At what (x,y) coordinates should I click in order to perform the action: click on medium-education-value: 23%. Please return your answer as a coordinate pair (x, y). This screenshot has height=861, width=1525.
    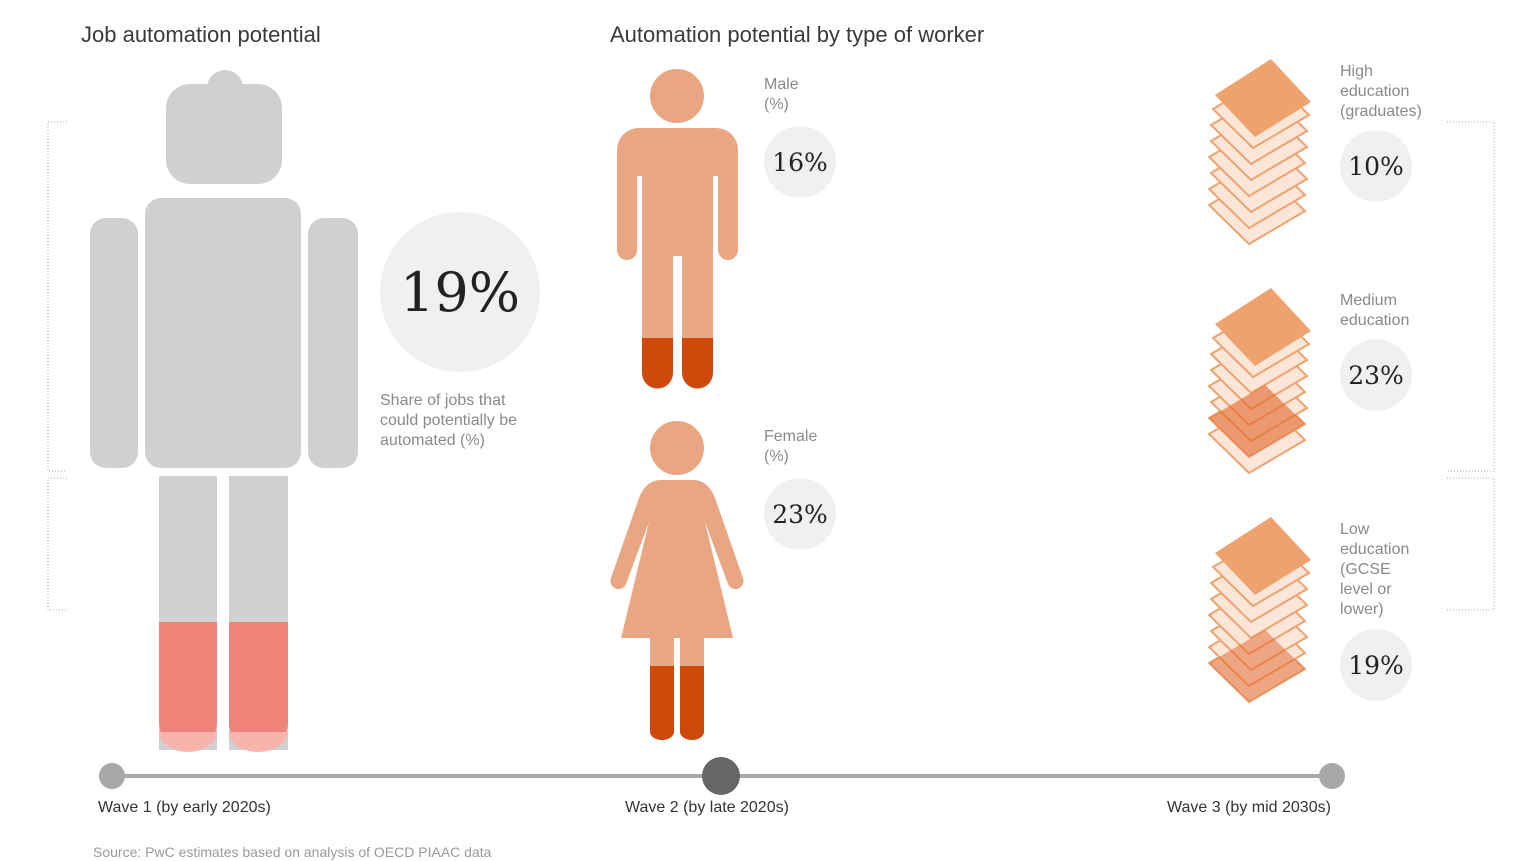
    Looking at the image, I should click on (1376, 375).